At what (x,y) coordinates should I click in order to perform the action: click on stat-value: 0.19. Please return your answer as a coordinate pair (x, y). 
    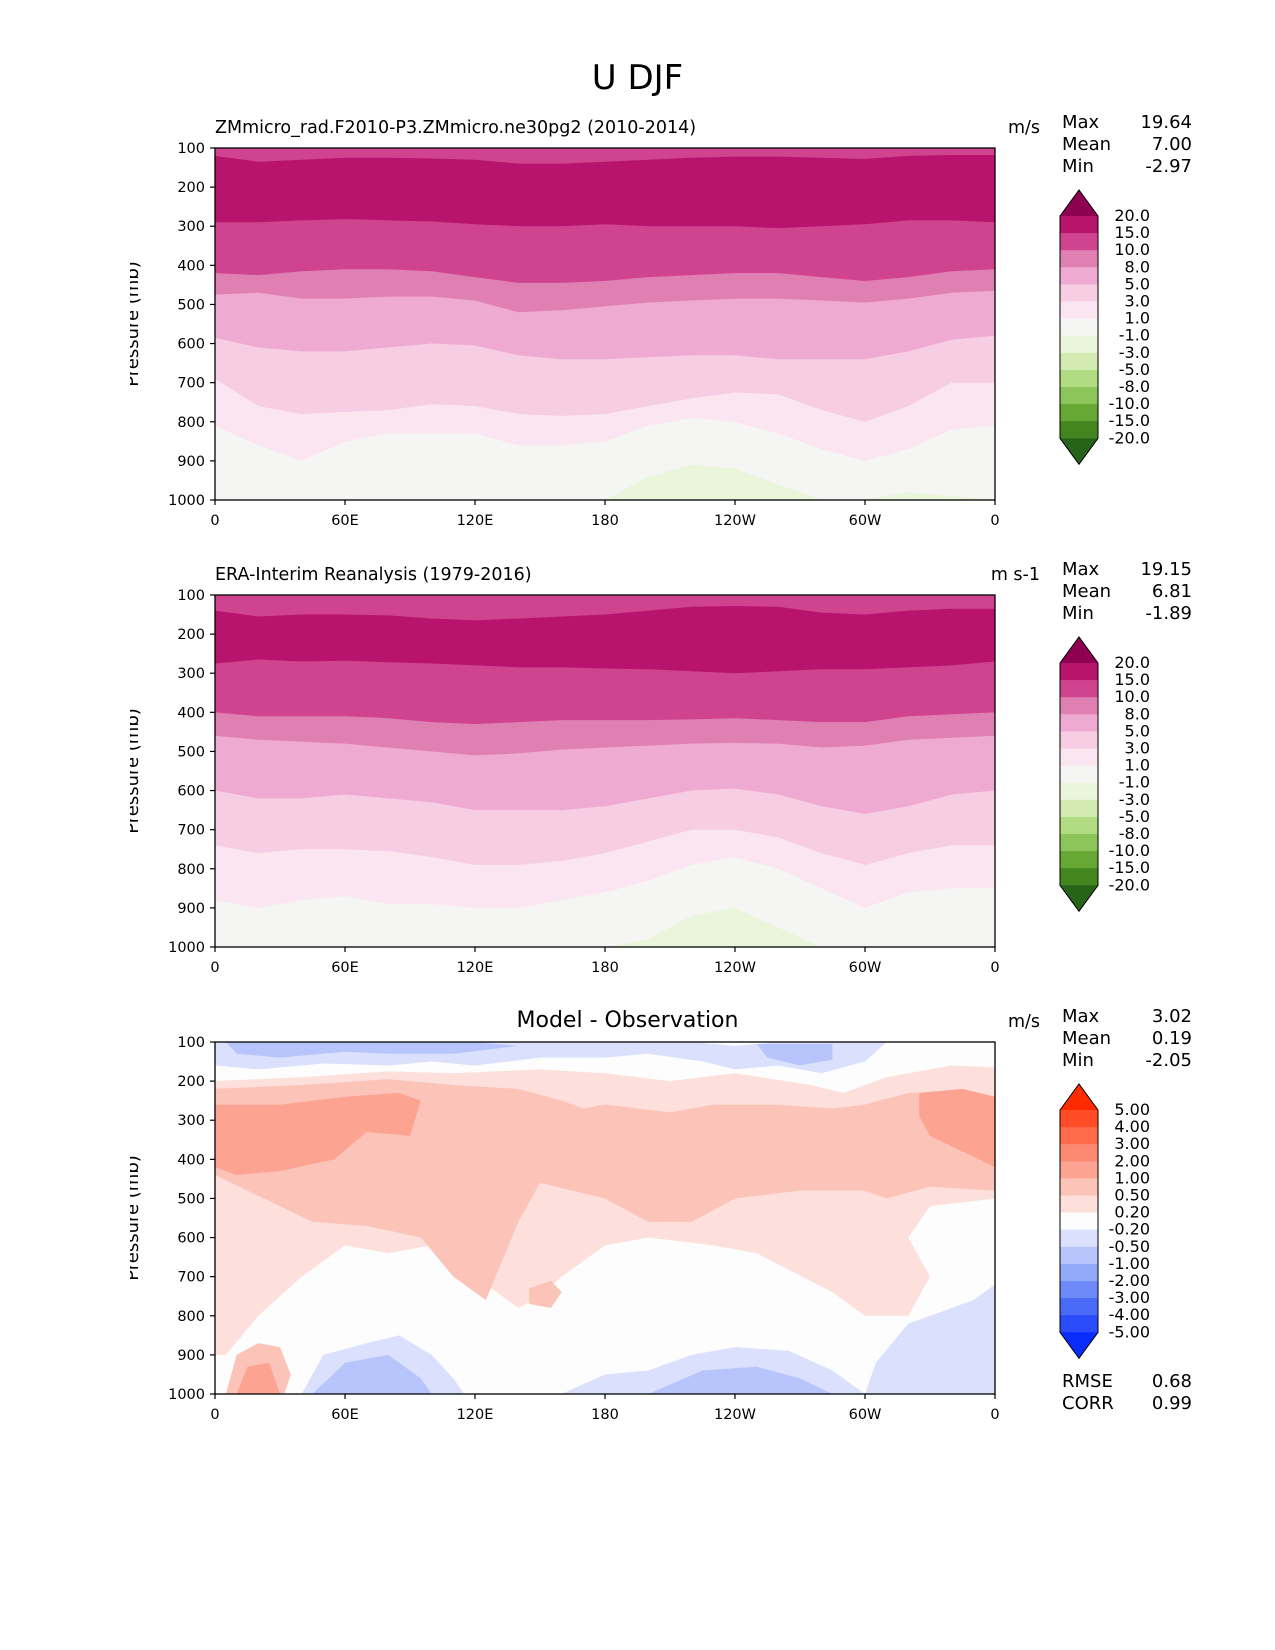
    Looking at the image, I should click on (1171, 1038).